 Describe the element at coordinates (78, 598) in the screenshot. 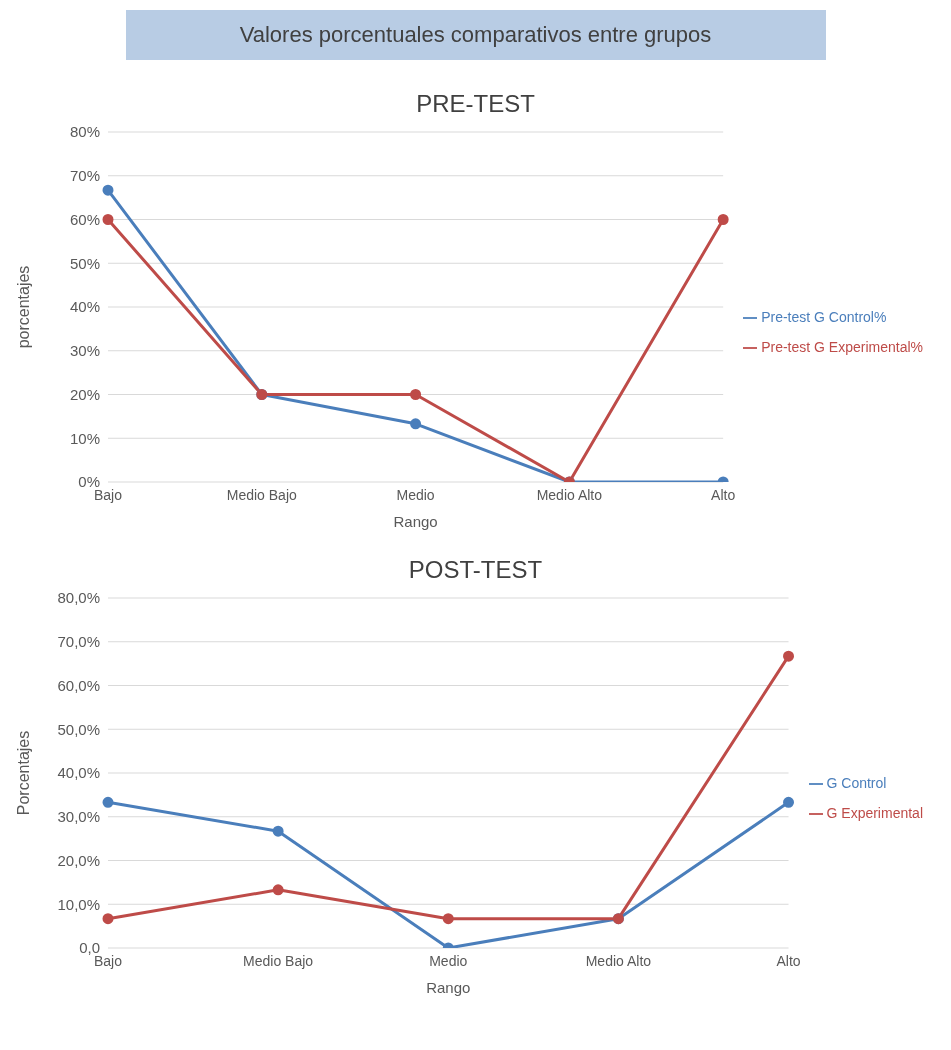

I see `y-tick-label: 80,0%` at that location.